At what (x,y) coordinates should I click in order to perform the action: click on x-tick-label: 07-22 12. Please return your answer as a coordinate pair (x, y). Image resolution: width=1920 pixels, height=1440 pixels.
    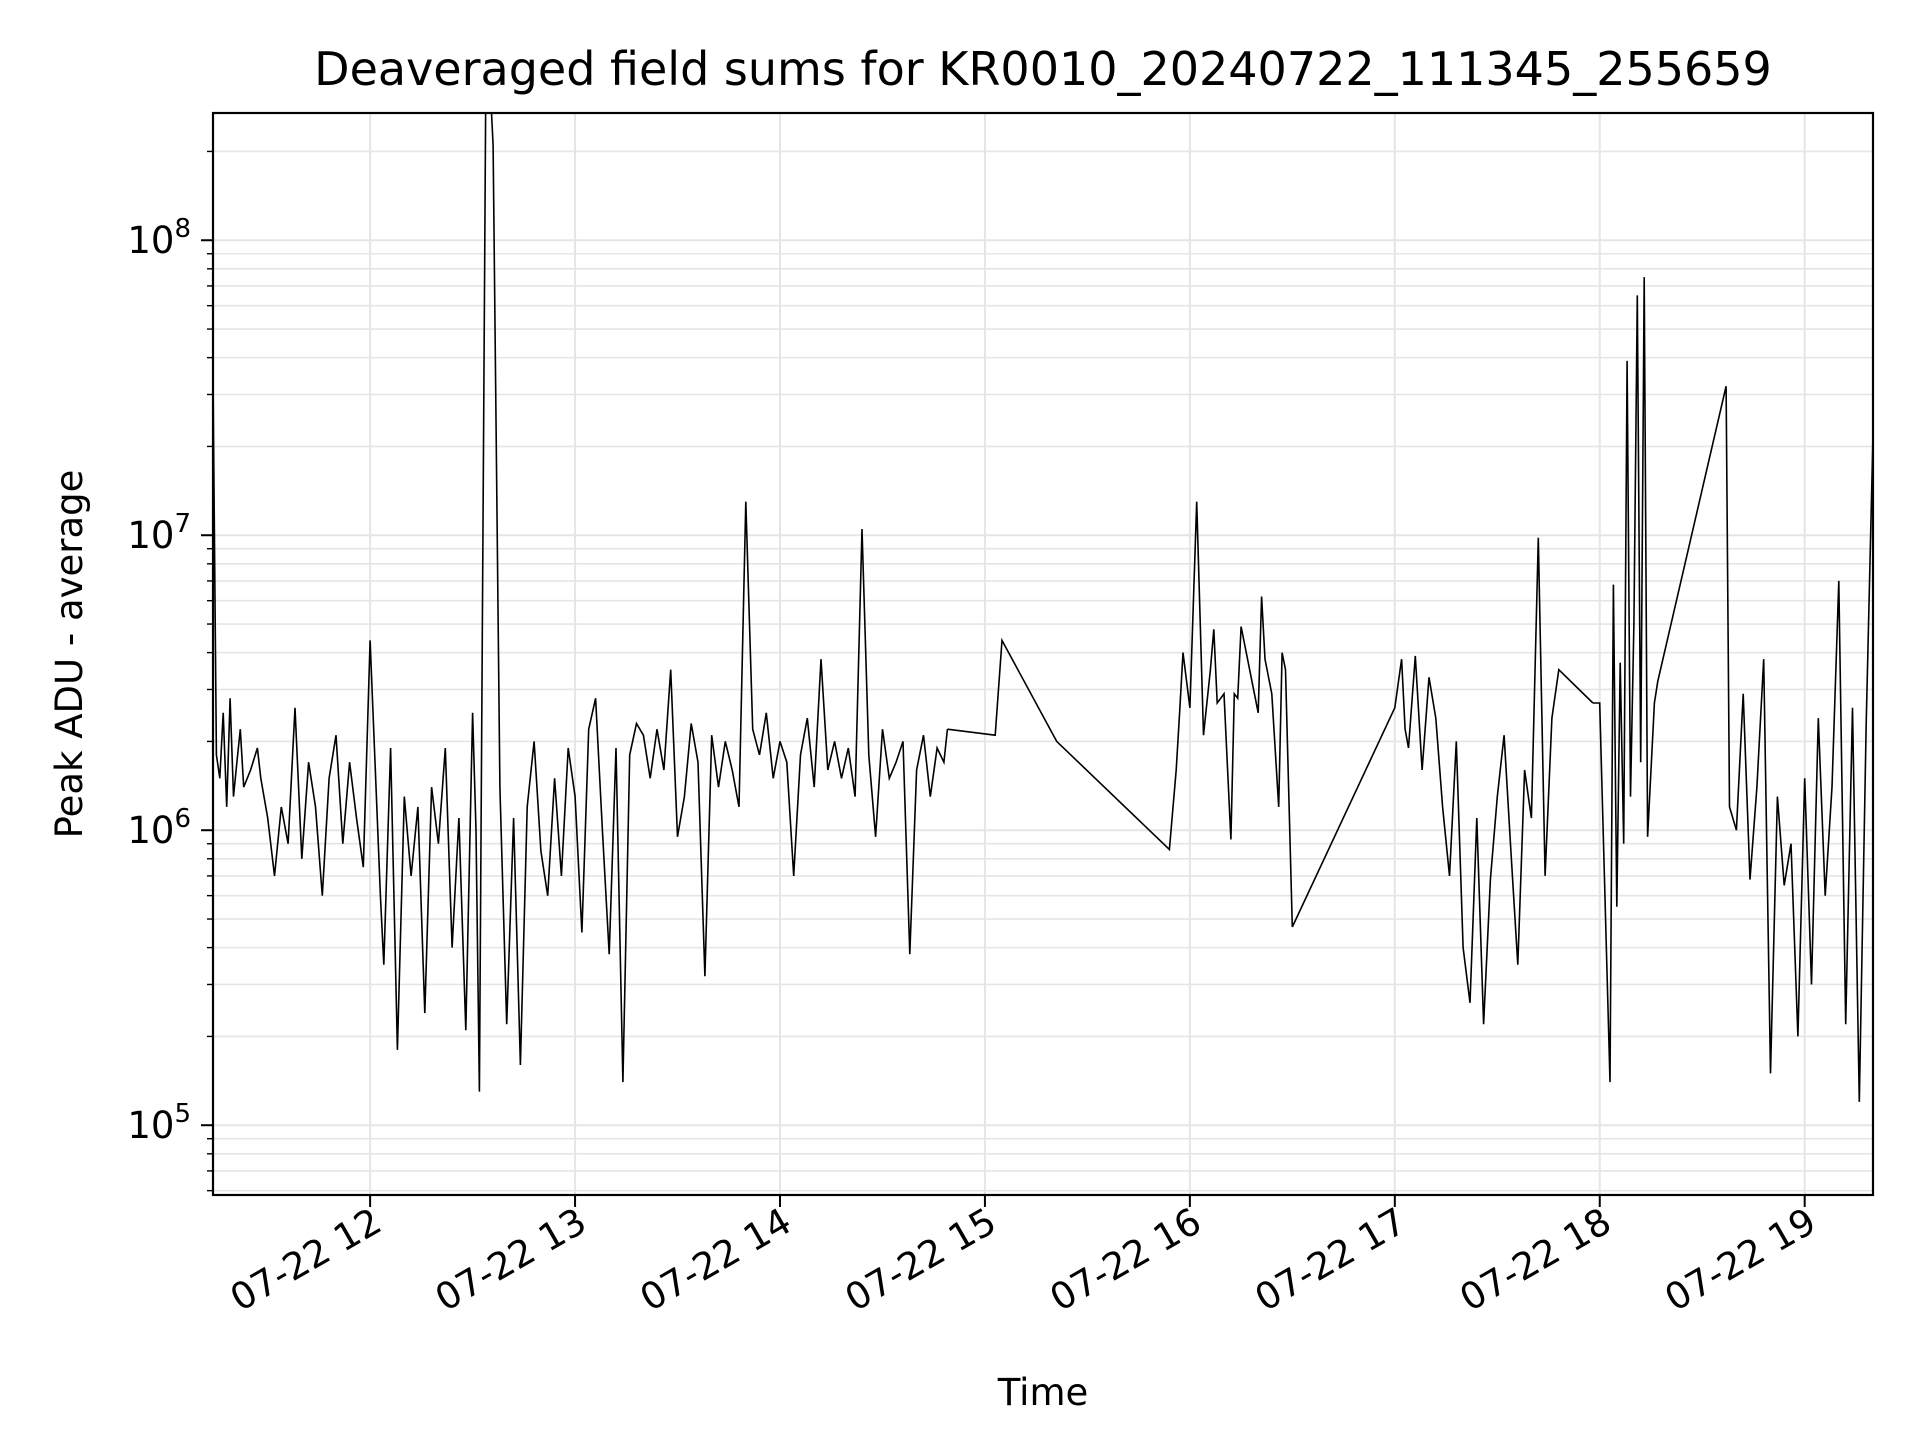
    Looking at the image, I should click on (306, 1260).